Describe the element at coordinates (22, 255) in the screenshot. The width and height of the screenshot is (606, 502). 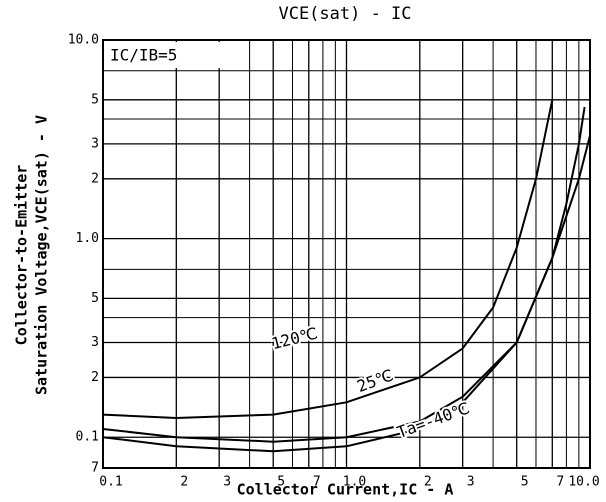
I see `y-axis-label: Collector-to-Emitter` at that location.